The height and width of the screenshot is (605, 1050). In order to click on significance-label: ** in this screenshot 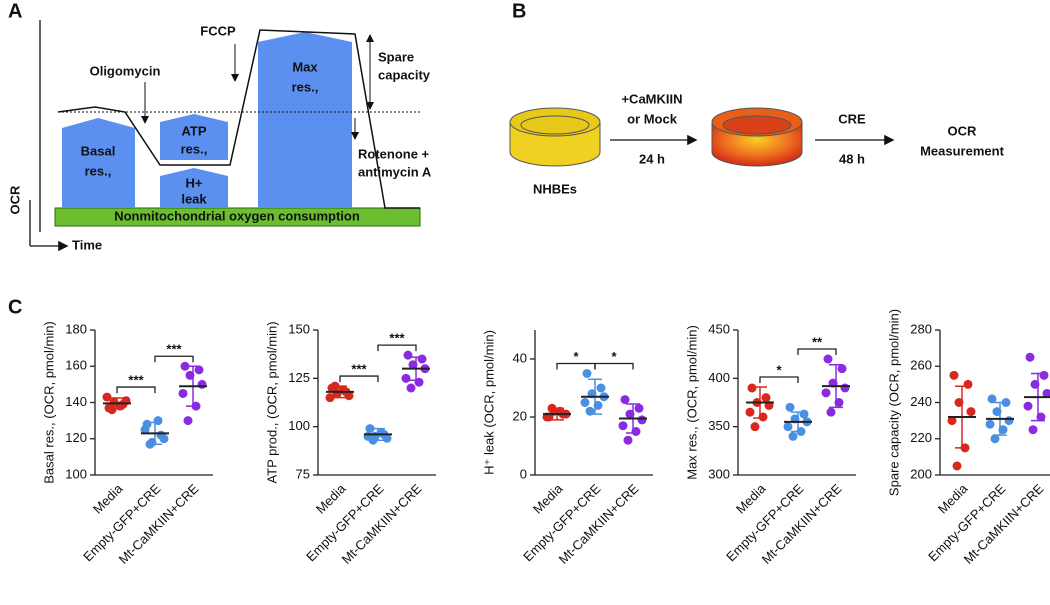, I will do `click(817, 341)`.